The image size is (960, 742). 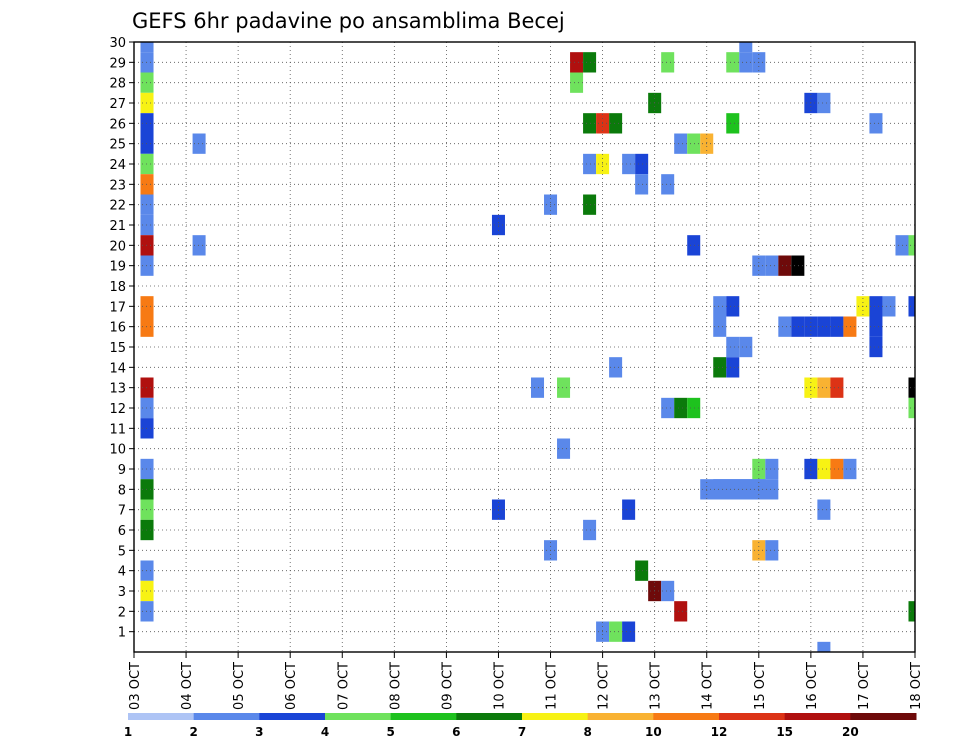 I want to click on y-tick-label: 27, so click(x=117, y=104).